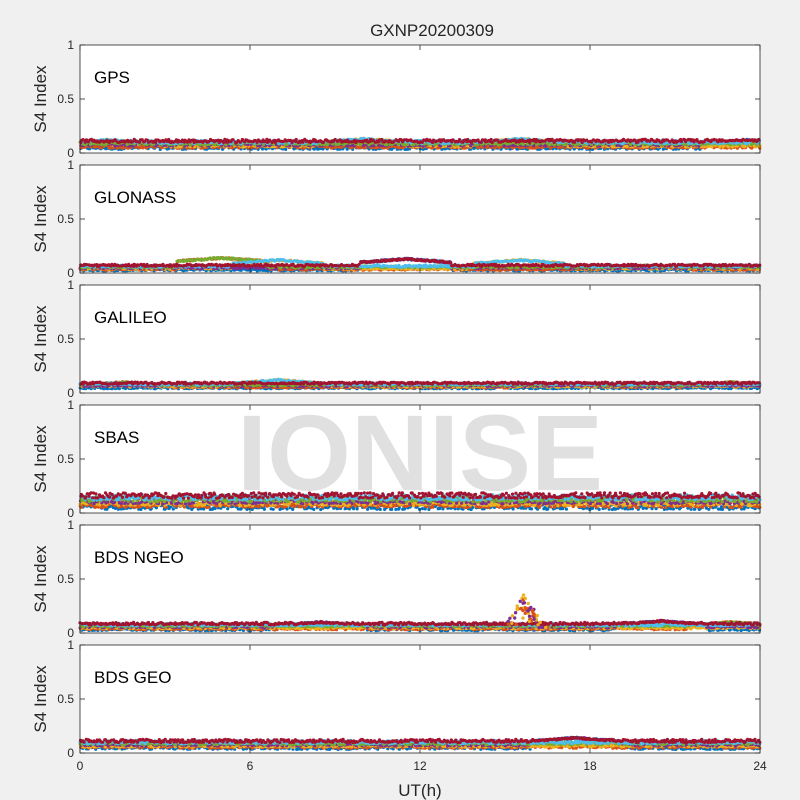  I want to click on panel-label: GPS, so click(112, 77).